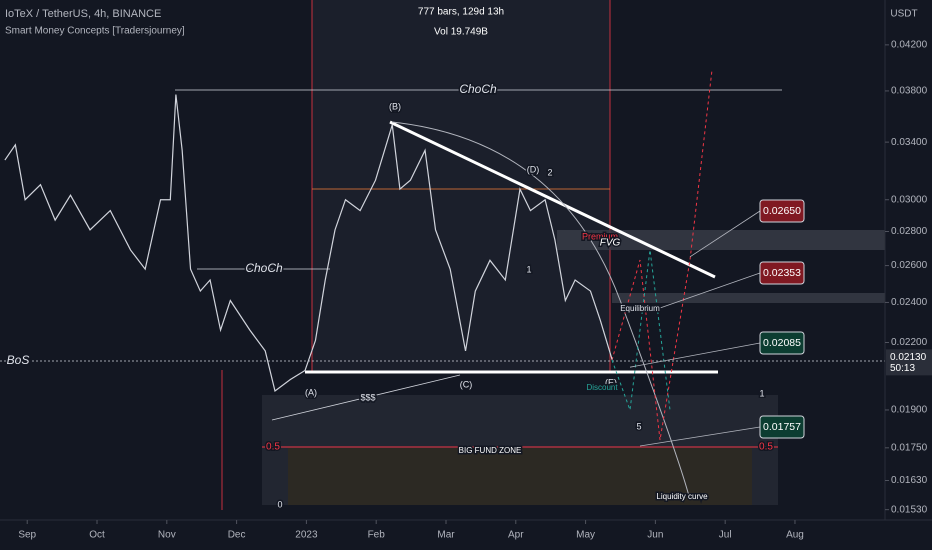 The width and height of the screenshot is (932, 550). I want to click on x-tick-label: Apr, so click(516, 535).